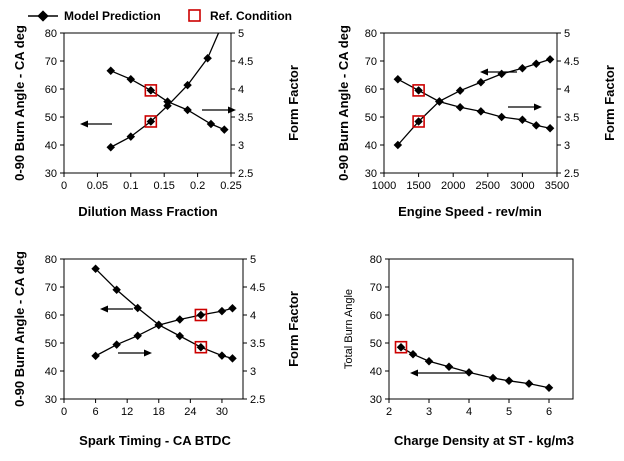  What do you see at coordinates (190, 412) in the screenshot?
I see `x-tick-label: 24` at bounding box center [190, 412].